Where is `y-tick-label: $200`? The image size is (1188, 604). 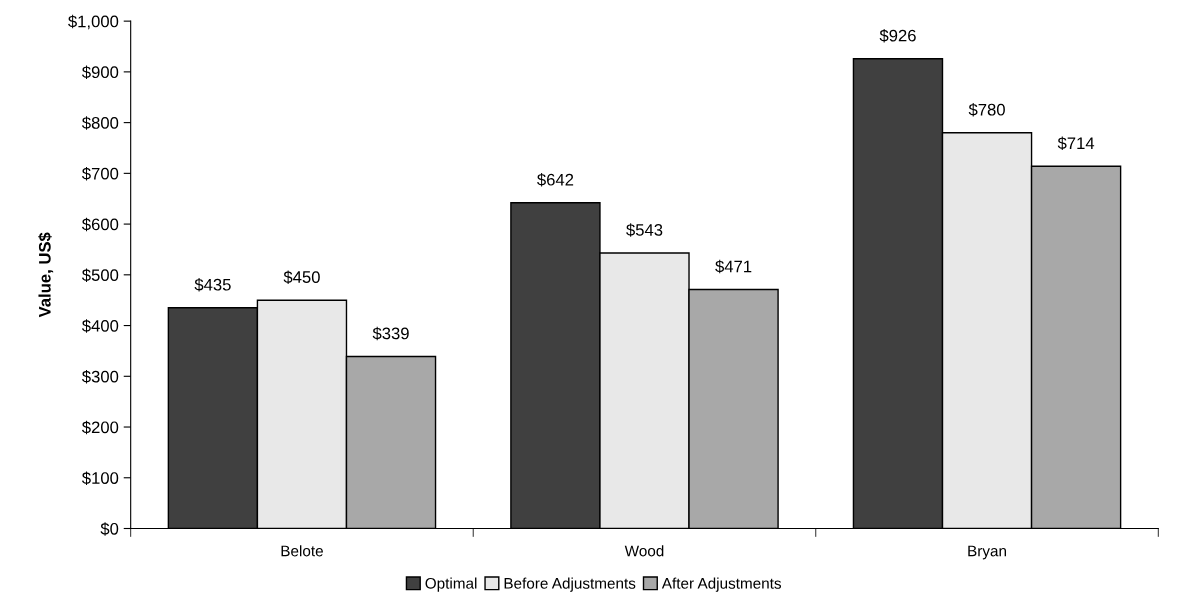
y-tick-label: $200 is located at coordinates (100, 427).